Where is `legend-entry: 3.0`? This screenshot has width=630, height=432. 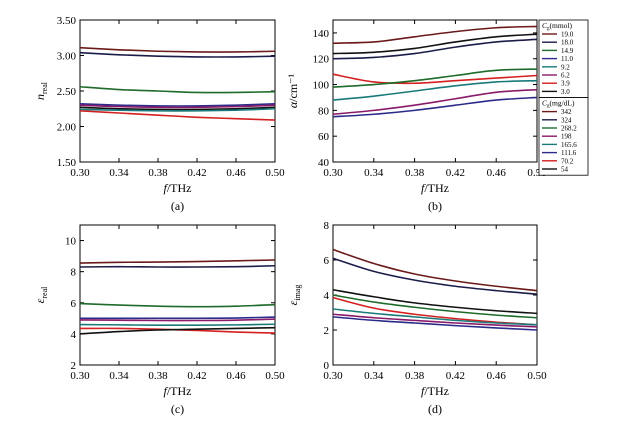 legend-entry: 3.0 is located at coordinates (565, 92).